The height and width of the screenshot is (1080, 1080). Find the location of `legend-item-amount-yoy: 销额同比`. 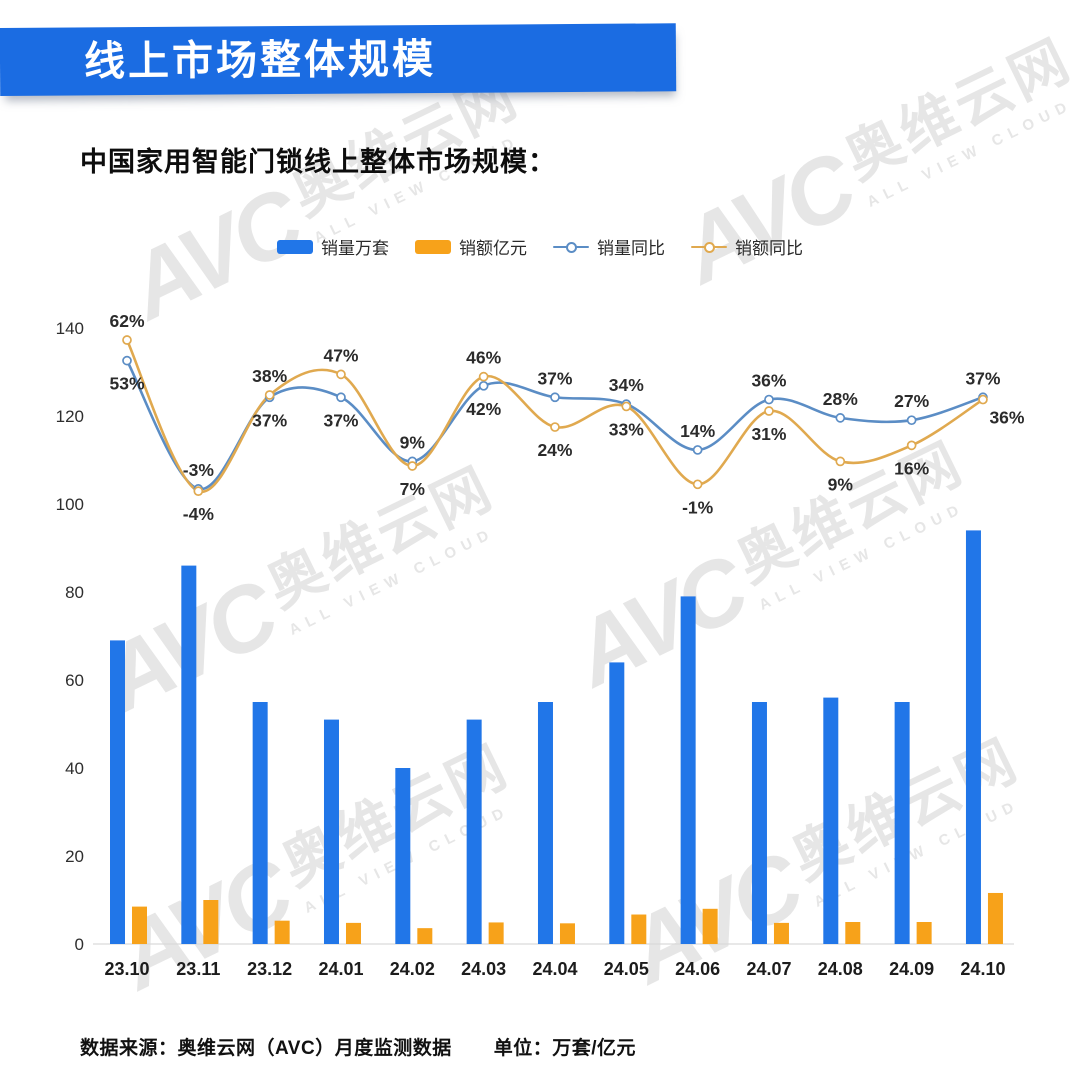

legend-item-amount-yoy: 销额同比 is located at coordinates (747, 246).